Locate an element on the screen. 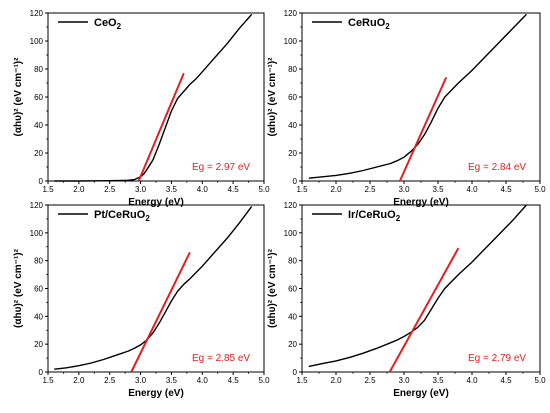  eg-annotation: Eg = 2.84 eV is located at coordinates (497, 167).